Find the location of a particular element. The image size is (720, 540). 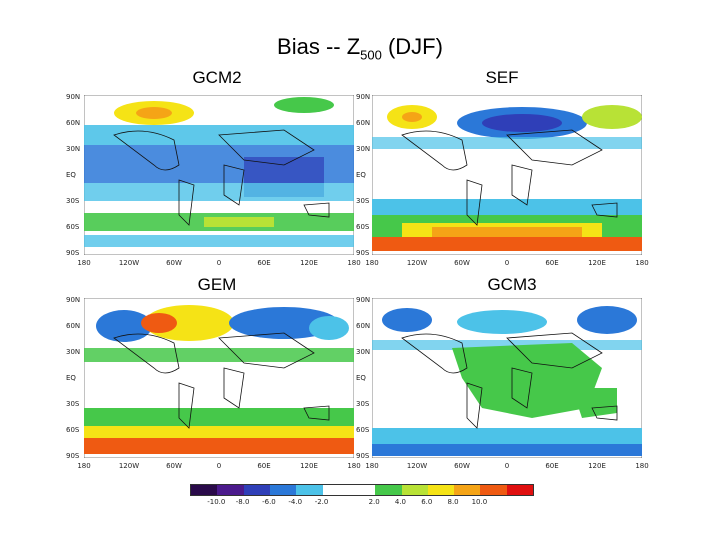

panel-label-sef: SEF is located at coordinates (502, 77).